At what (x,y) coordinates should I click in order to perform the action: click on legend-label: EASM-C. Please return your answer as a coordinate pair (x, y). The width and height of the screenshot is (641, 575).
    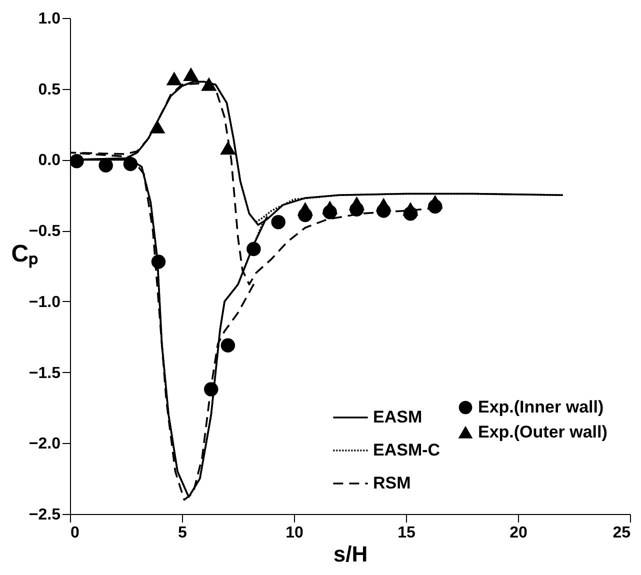
    Looking at the image, I should click on (406, 450).